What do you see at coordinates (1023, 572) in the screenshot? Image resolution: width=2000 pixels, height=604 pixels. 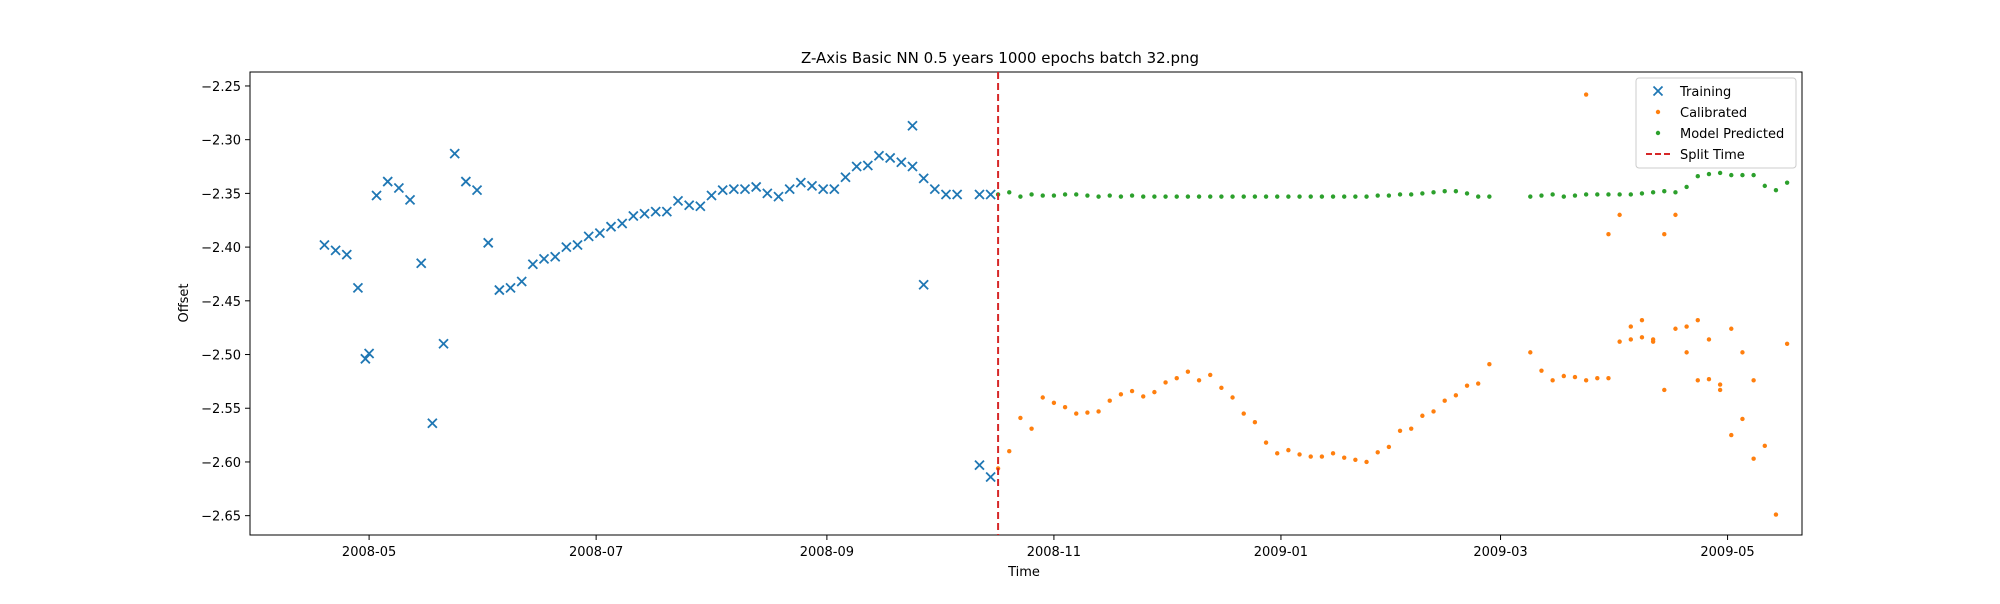 I see `x-axis-label: Time` at bounding box center [1023, 572].